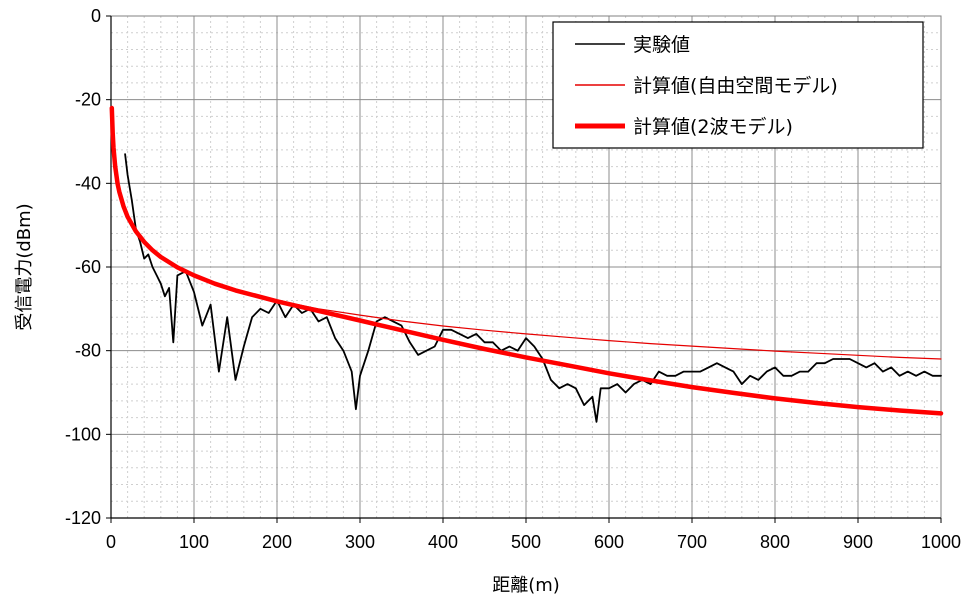 Image resolution: width=967 pixels, height=601 pixels. I want to click on x-tick-label: 1000, so click(941, 542).